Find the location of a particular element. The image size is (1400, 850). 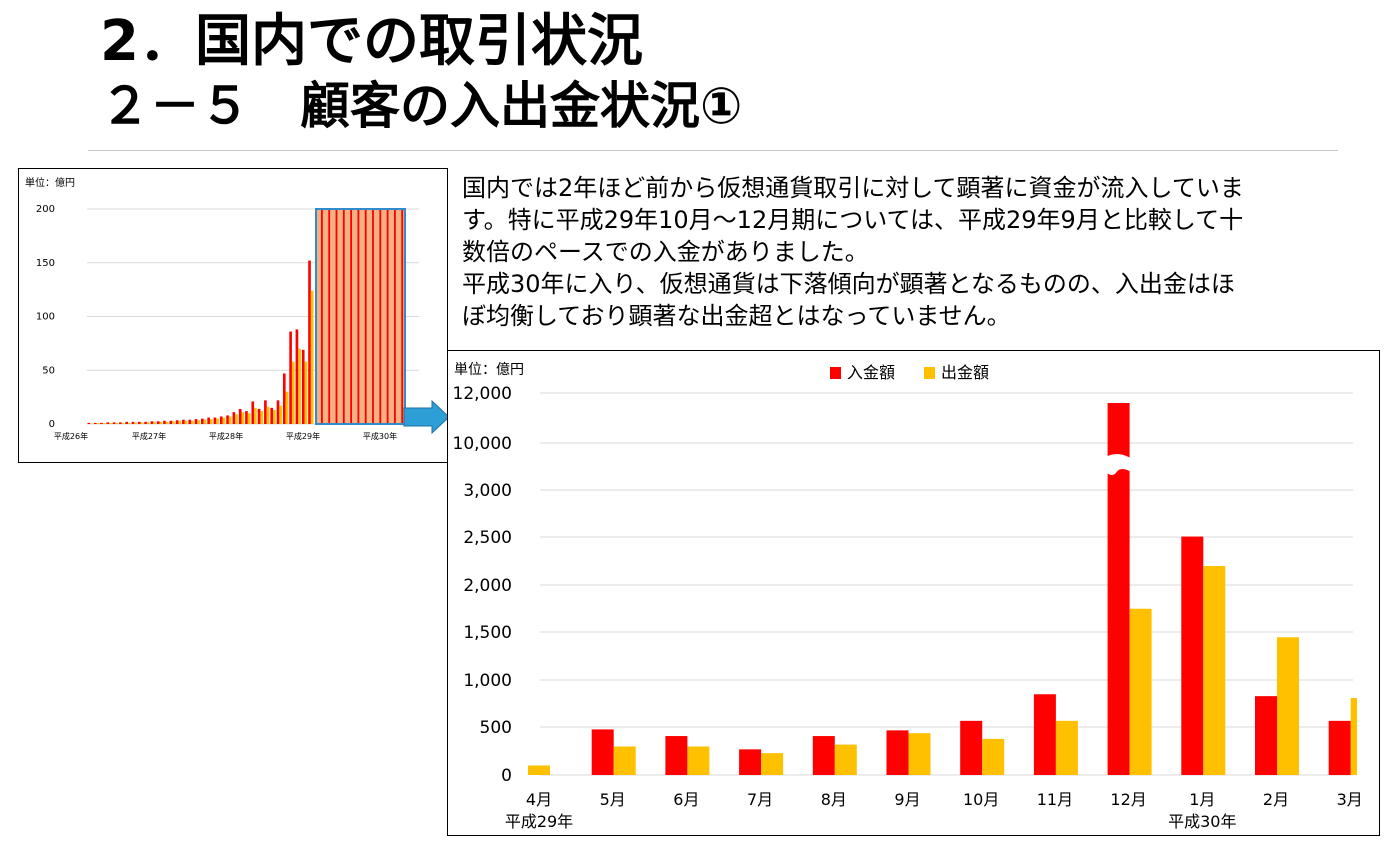

arrow-right-icon is located at coordinates (426, 417).